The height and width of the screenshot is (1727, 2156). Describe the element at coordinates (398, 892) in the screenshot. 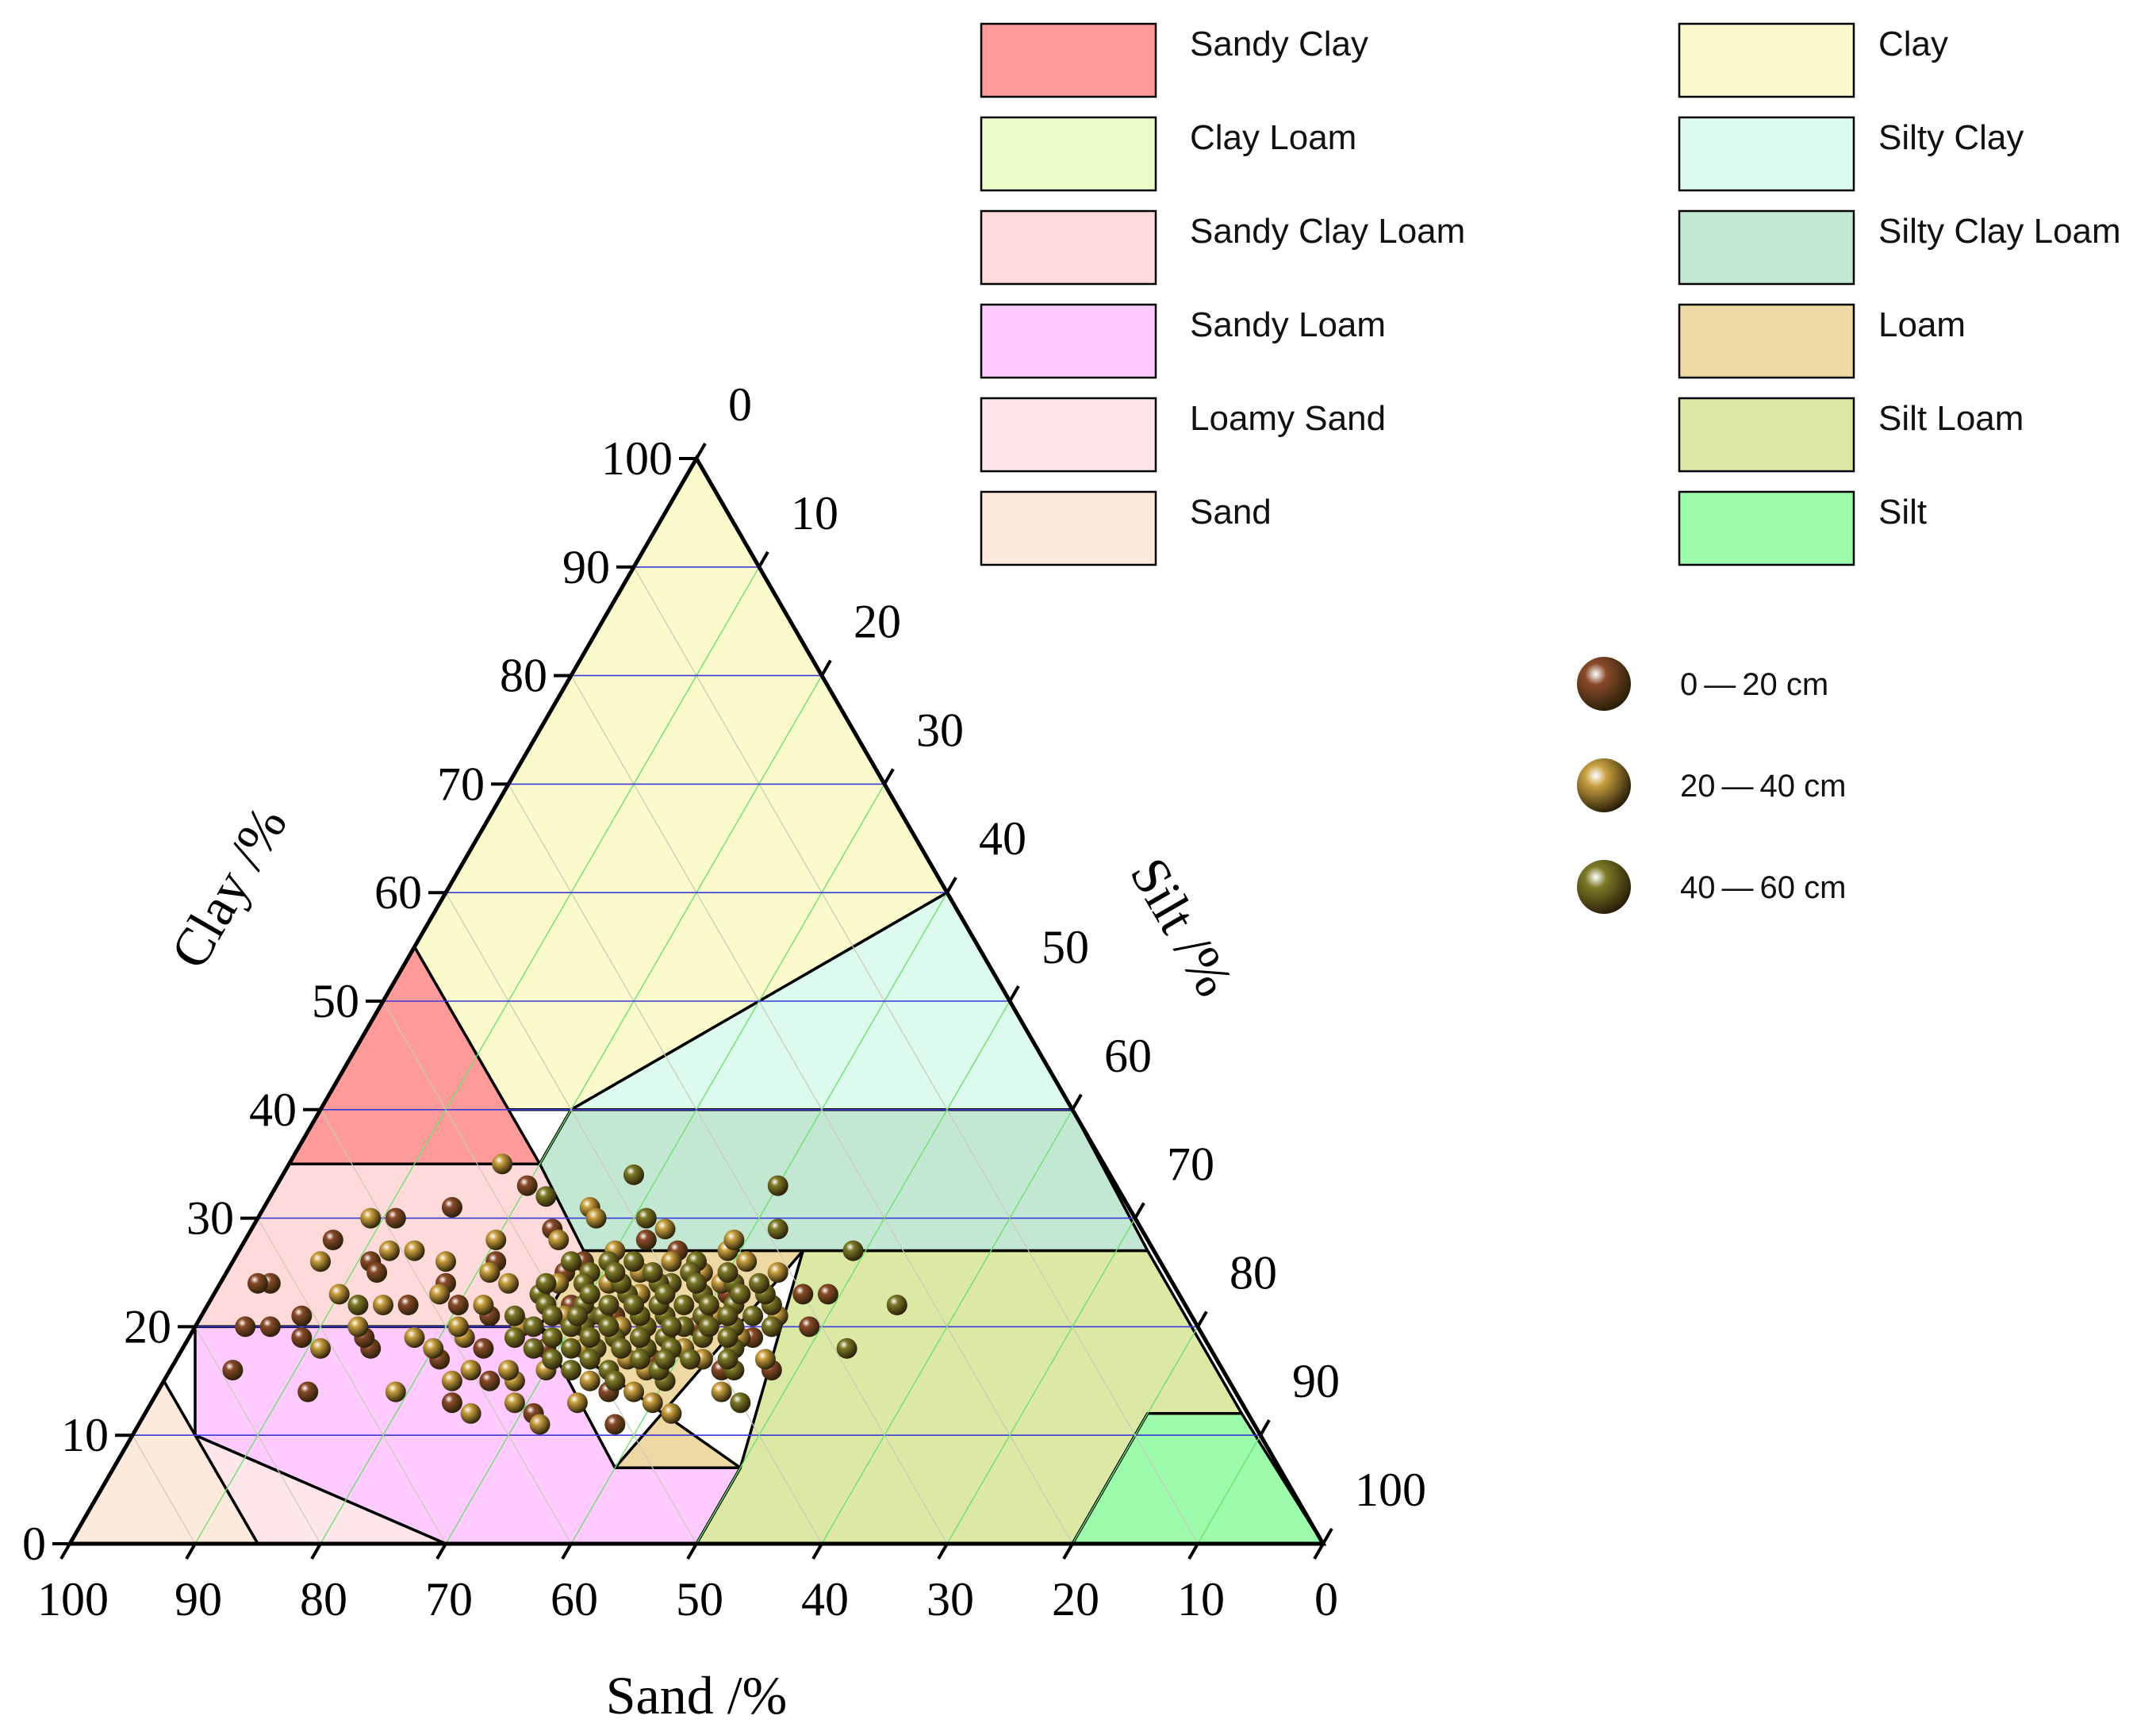

I see `clay-tick-label: 60` at that location.